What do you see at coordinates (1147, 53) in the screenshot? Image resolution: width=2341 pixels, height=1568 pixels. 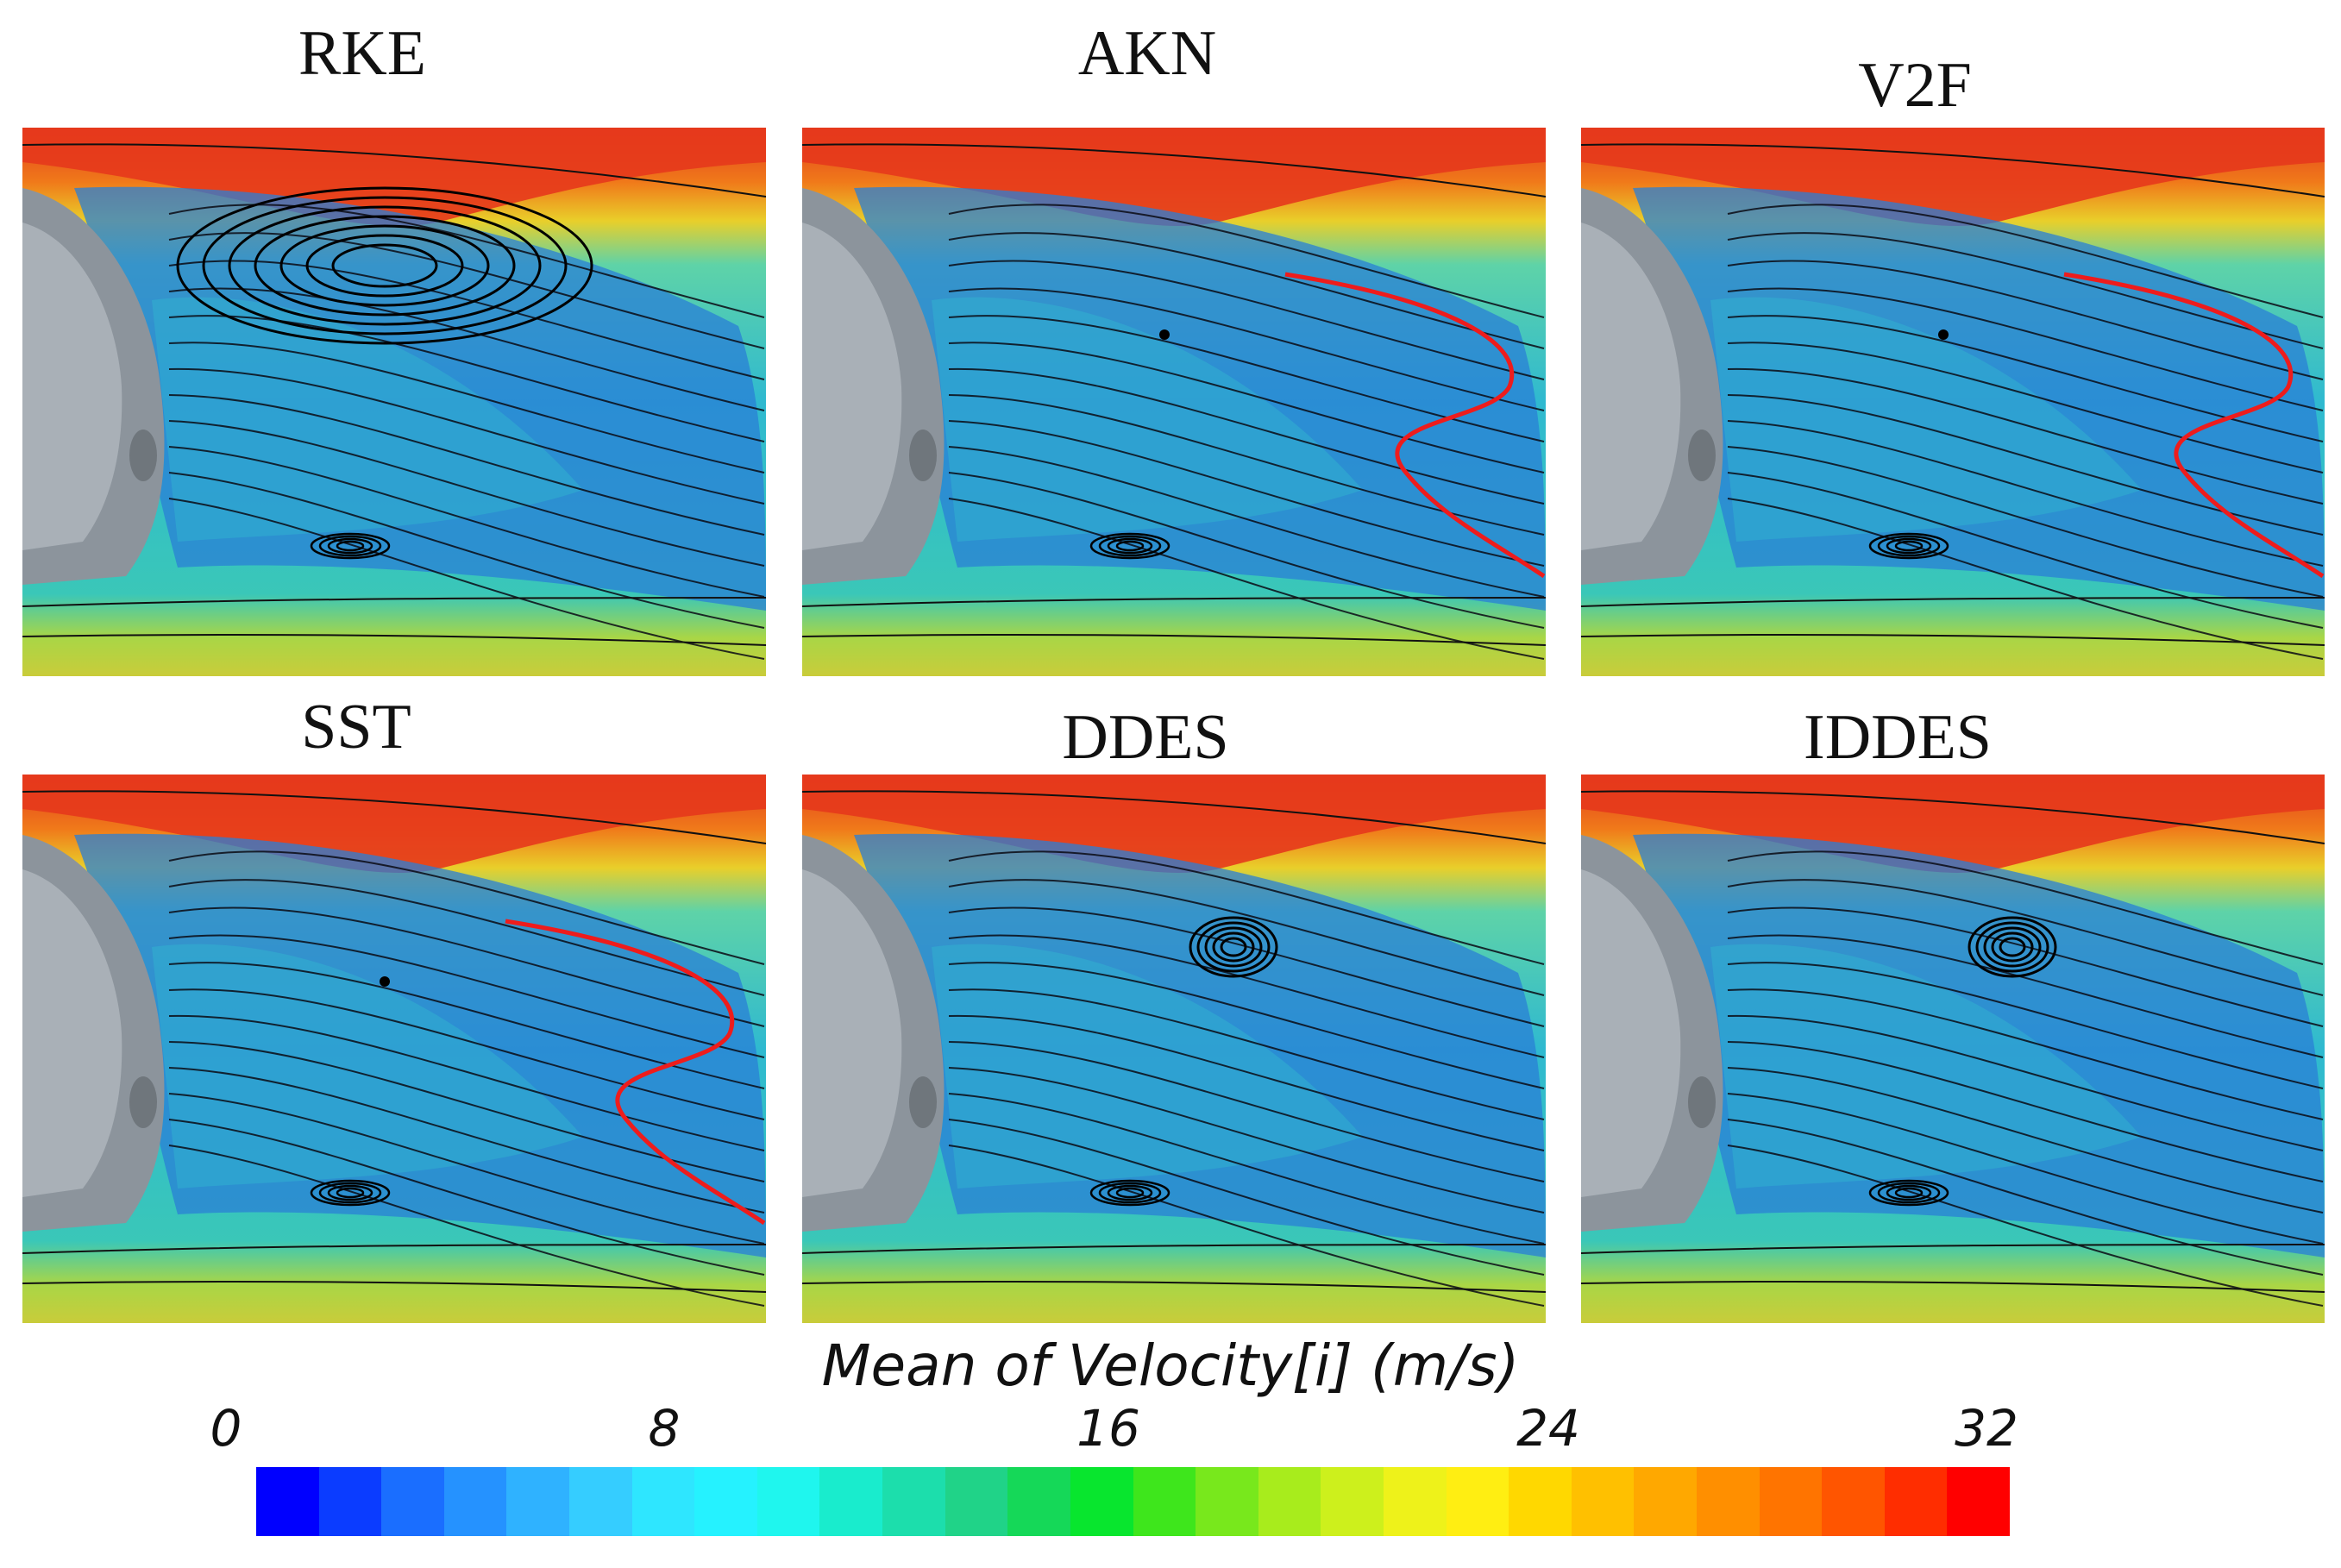 I see `panel-title-akn: AKN` at bounding box center [1147, 53].